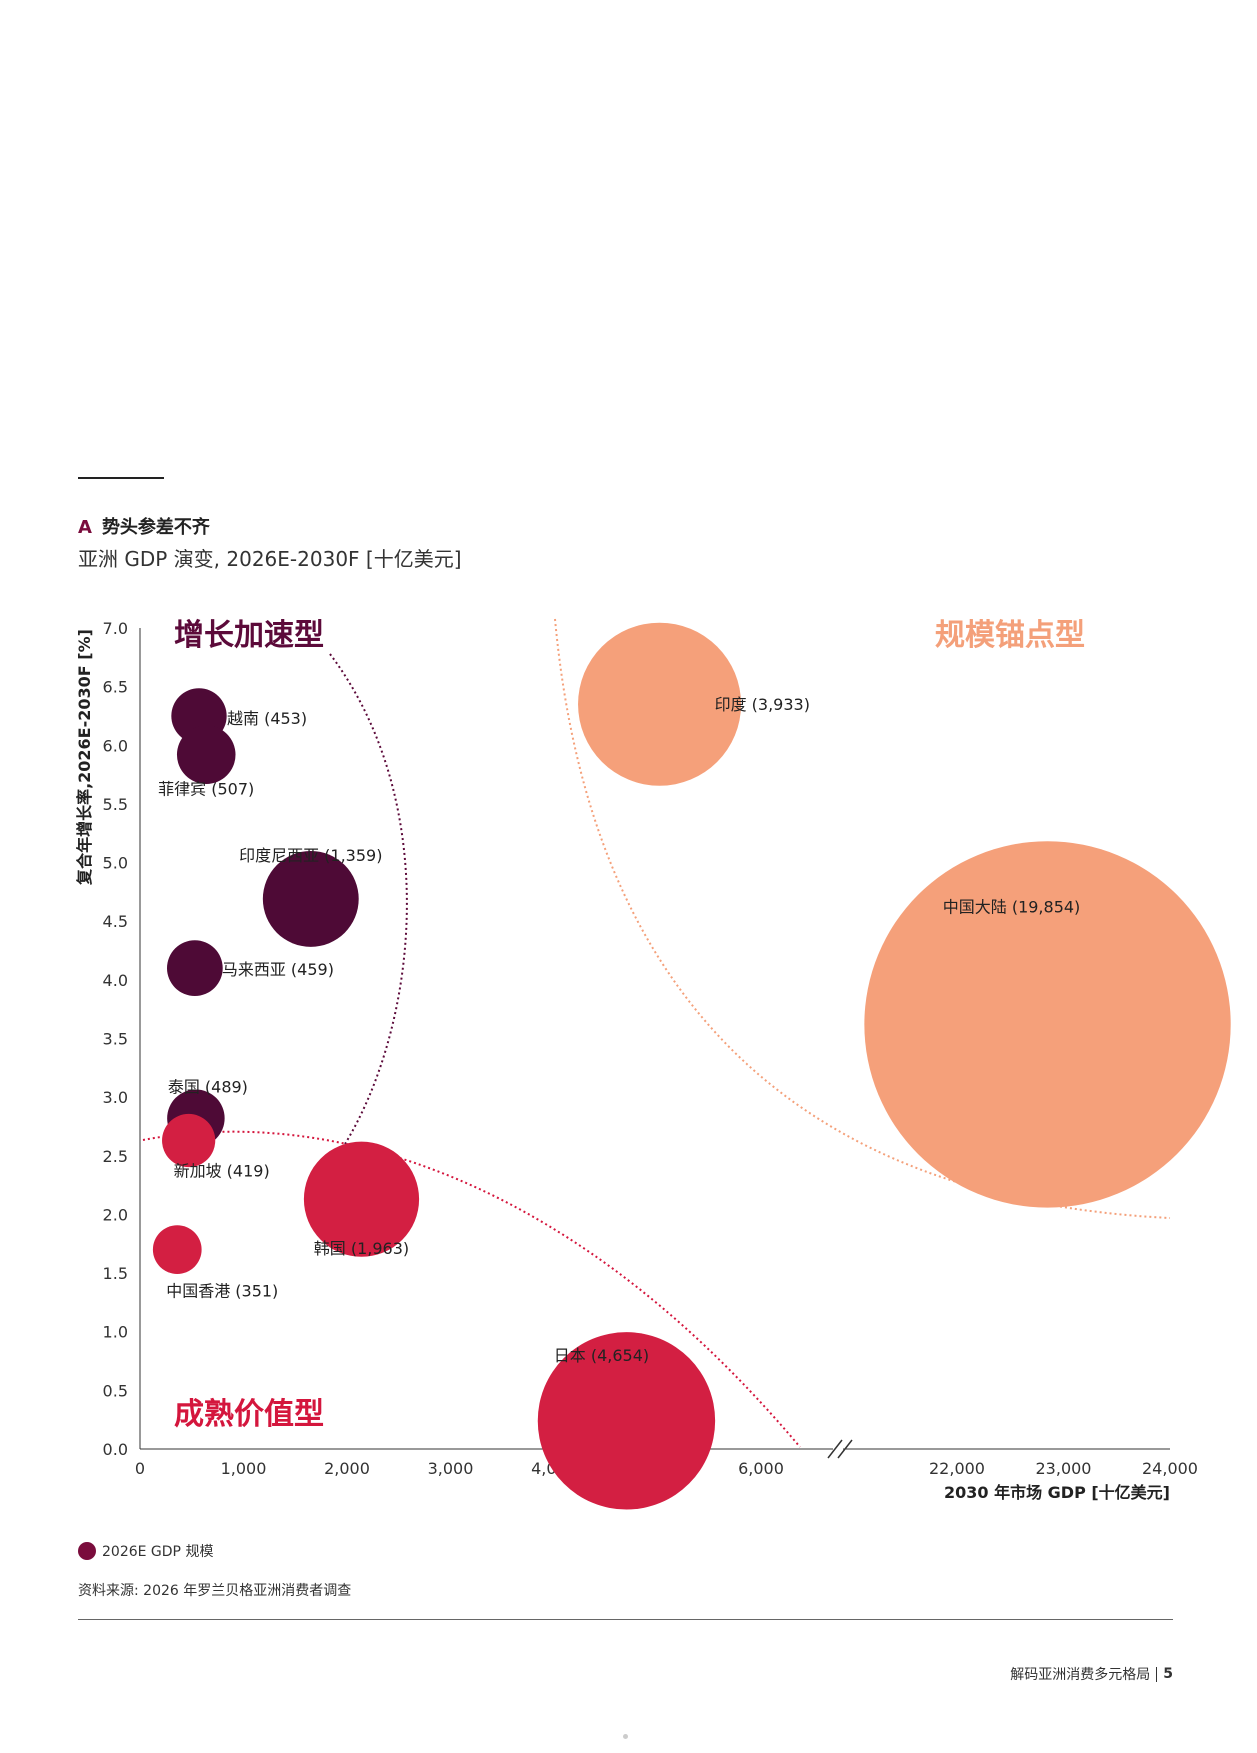 This screenshot has height=1753, width=1257. Describe the element at coordinates (625, 1619) in the screenshot. I see `bottom-rule` at that location.